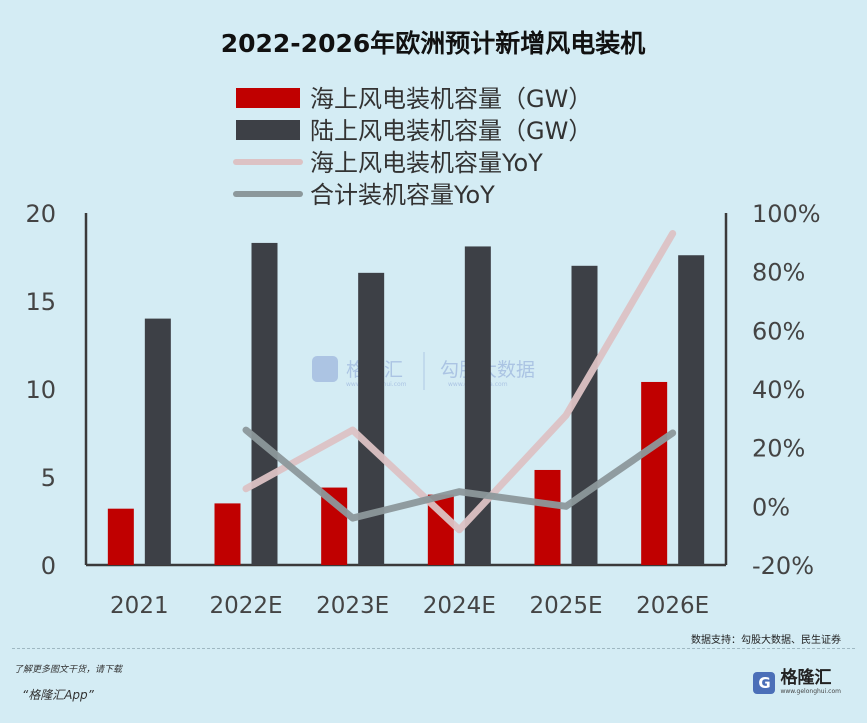 The height and width of the screenshot is (723, 867). What do you see at coordinates (409, 606) in the screenshot?
I see `x-tick-labels: 2021 2022E 2023E 2024E 2025E 2026E` at bounding box center [409, 606].